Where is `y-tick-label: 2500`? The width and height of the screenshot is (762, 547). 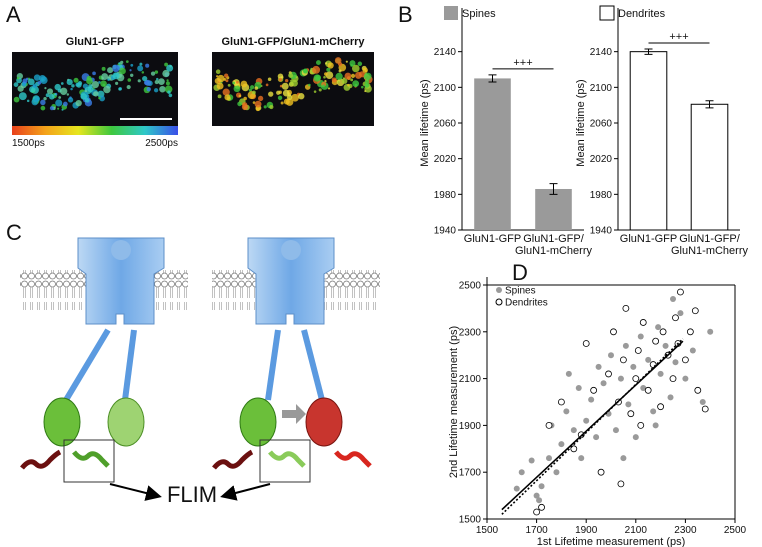
y-tick-label: 2500 is located at coordinates (470, 286).